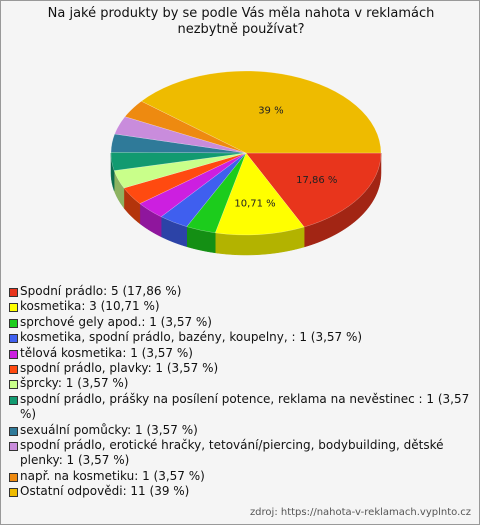 The image size is (480, 525). What do you see at coordinates (240, 306) in the screenshot?
I see `legend-item: kosmetika: 3 (10,71 %)` at bounding box center [240, 306].